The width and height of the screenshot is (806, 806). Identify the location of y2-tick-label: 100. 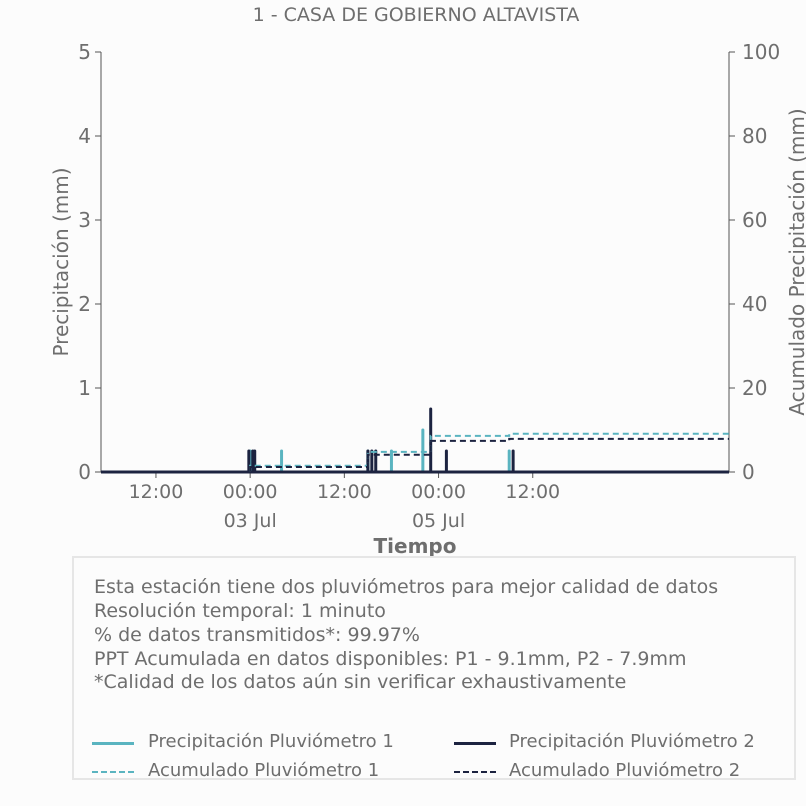
(761, 52).